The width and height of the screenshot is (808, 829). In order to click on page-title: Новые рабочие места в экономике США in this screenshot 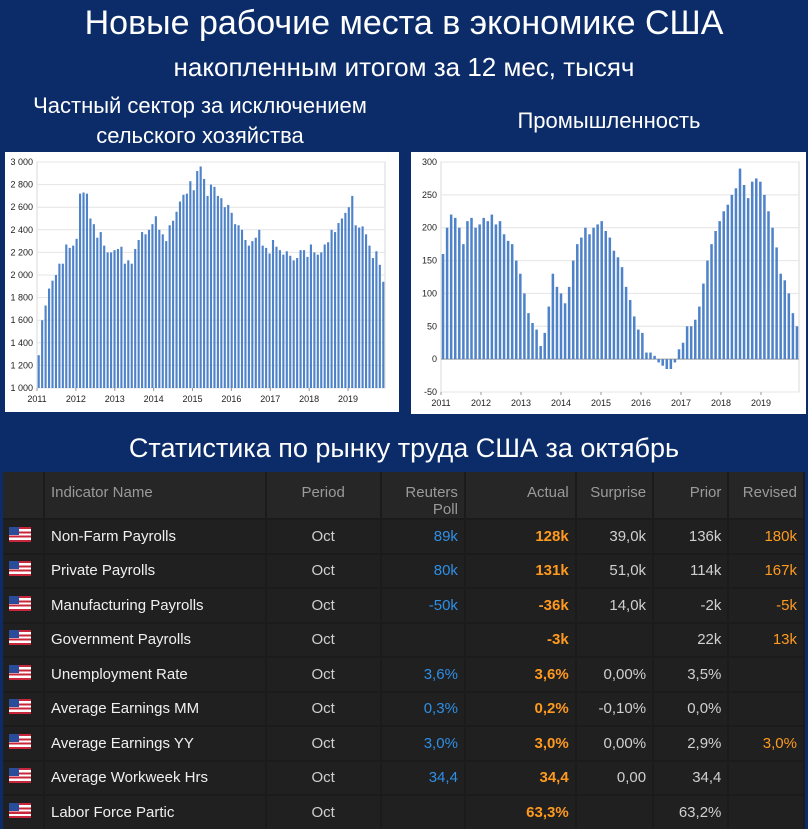, I will do `click(404, 23)`.